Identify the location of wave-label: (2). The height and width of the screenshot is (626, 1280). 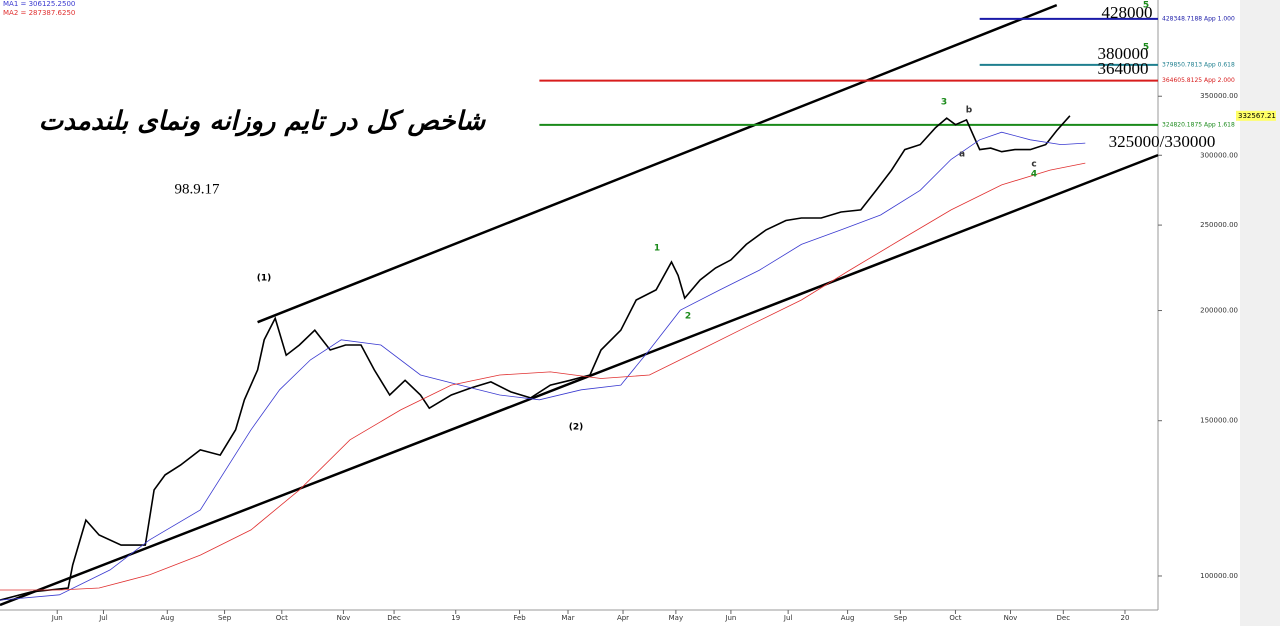
(576, 428).